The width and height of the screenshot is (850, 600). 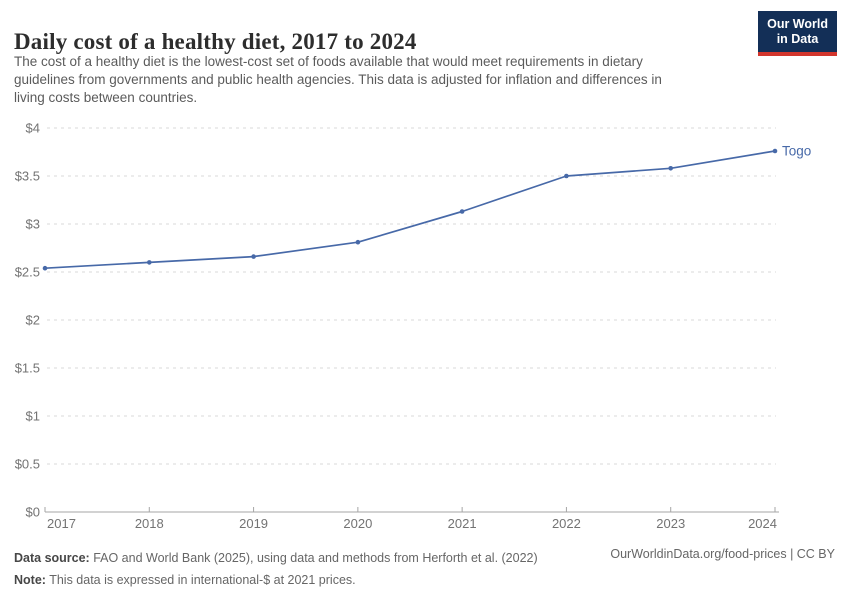 What do you see at coordinates (27, 272) in the screenshot?
I see `y-tick-label: $2.5` at bounding box center [27, 272].